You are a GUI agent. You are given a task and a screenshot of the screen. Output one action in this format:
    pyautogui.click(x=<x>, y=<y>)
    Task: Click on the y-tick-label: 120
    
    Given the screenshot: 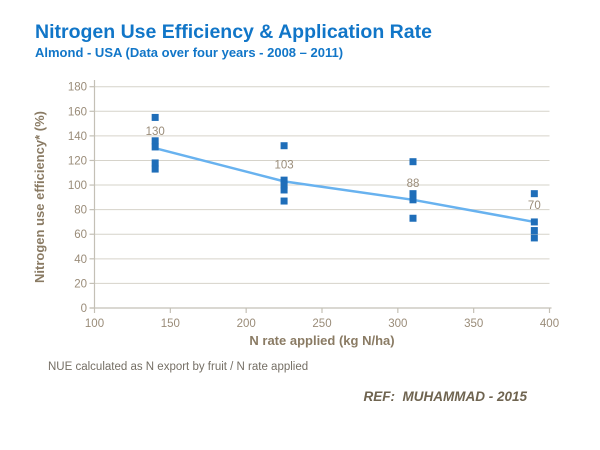 What is the action you would take?
    pyautogui.click(x=77, y=161)
    